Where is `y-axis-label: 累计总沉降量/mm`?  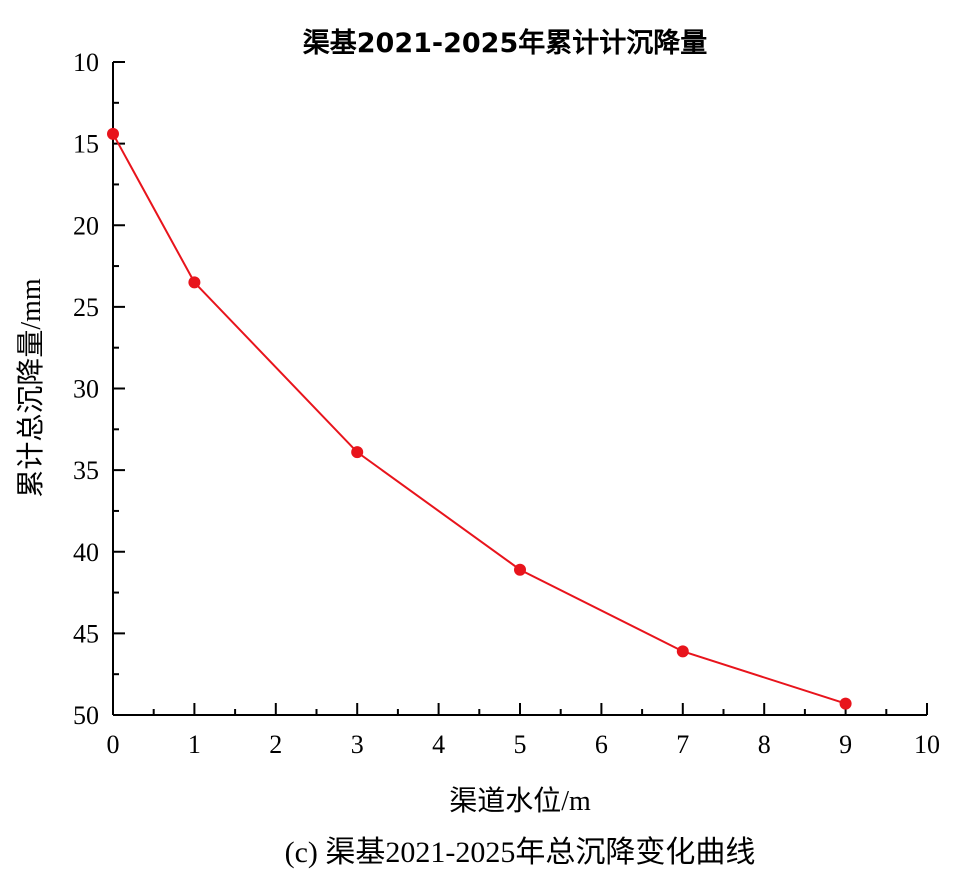 y-axis-label: 累计总沉降量/mm is located at coordinates (31, 388).